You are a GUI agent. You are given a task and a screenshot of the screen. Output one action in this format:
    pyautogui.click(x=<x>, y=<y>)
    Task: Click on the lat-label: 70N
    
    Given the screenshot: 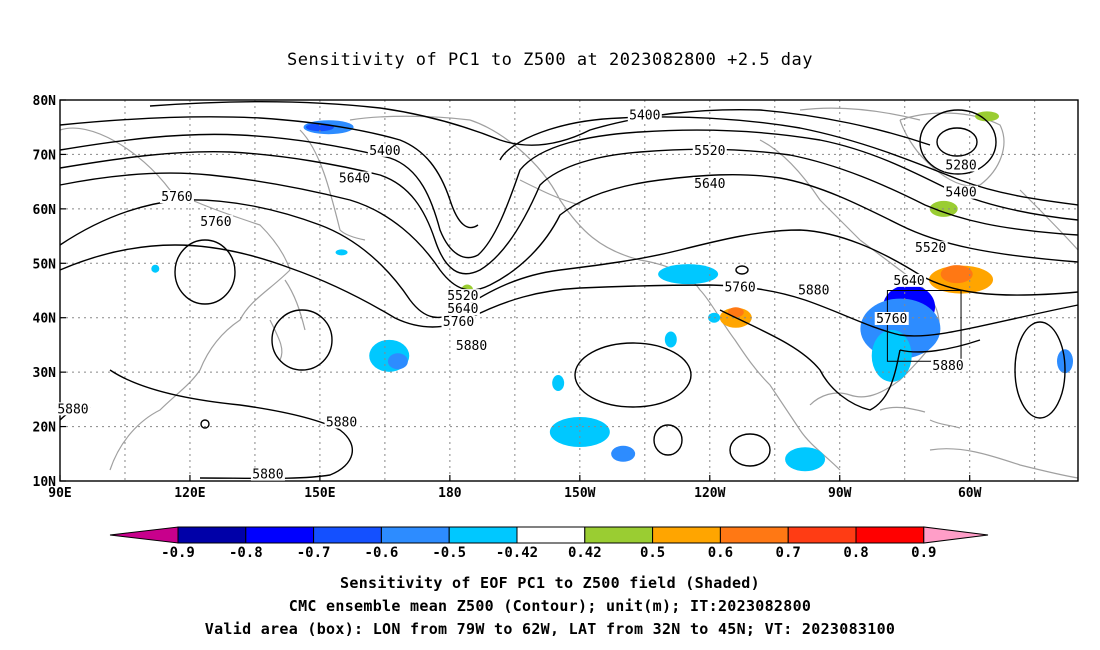 What is the action you would take?
    pyautogui.click(x=45, y=155)
    